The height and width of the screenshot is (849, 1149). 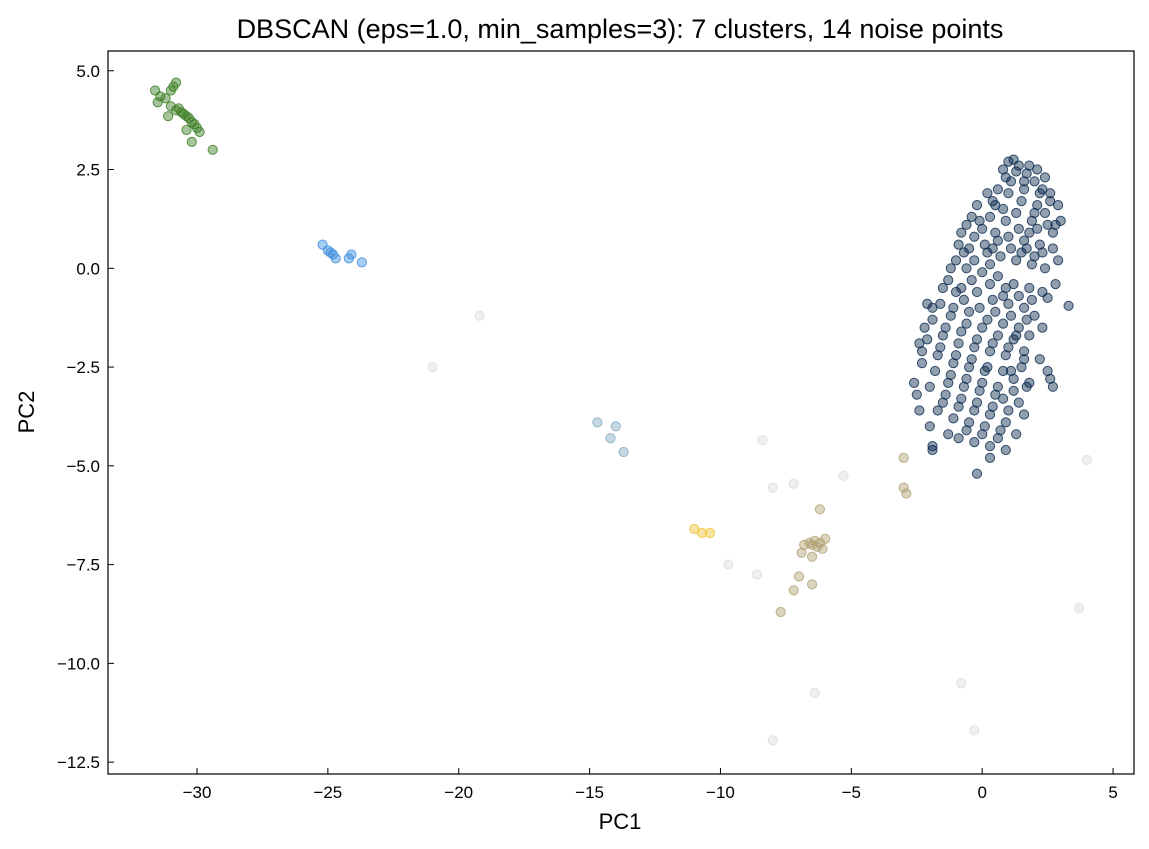 What do you see at coordinates (88, 170) in the screenshot?
I see `y-tick-label: 2.5` at bounding box center [88, 170].